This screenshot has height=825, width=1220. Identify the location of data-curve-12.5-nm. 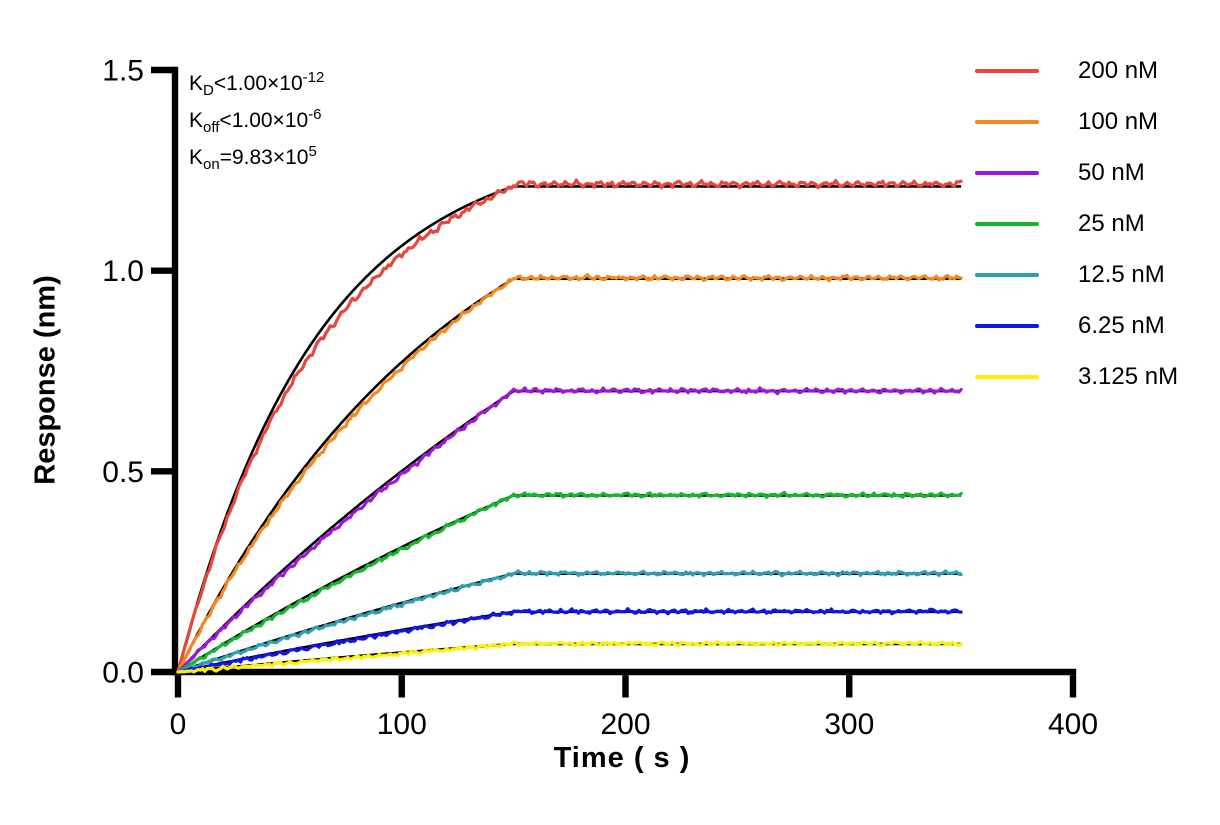
(569, 621).